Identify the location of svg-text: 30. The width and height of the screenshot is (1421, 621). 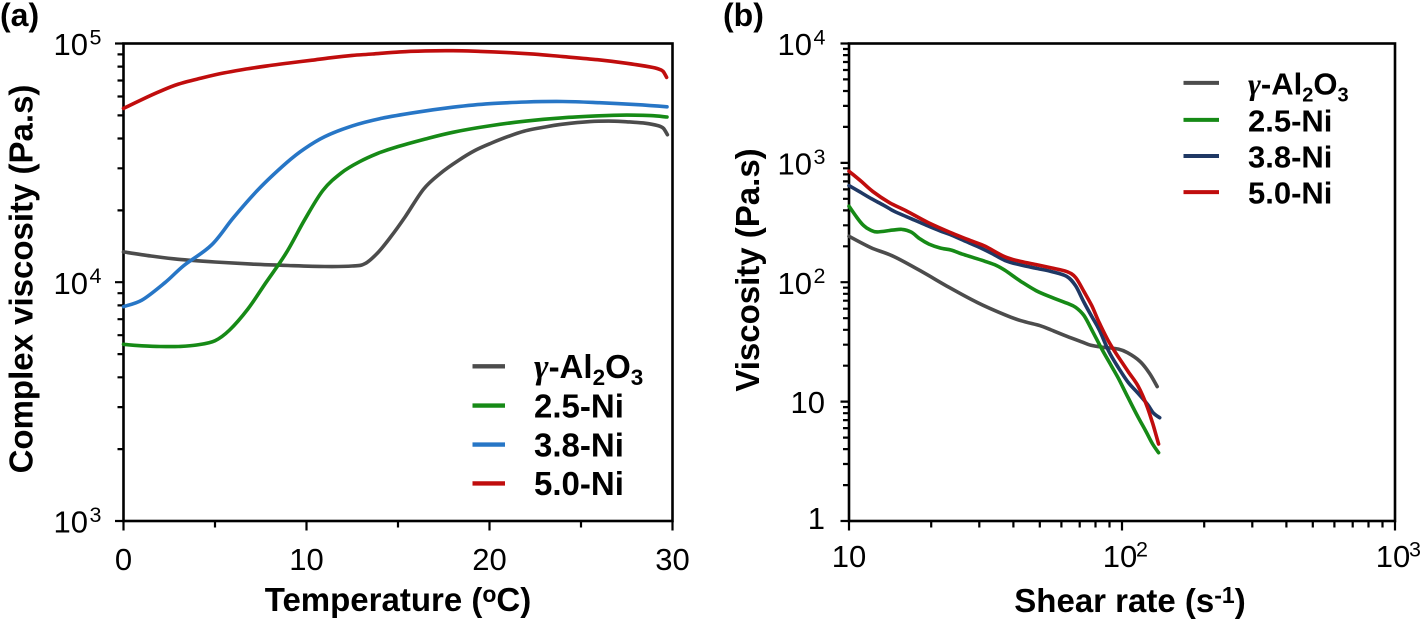
(672, 559).